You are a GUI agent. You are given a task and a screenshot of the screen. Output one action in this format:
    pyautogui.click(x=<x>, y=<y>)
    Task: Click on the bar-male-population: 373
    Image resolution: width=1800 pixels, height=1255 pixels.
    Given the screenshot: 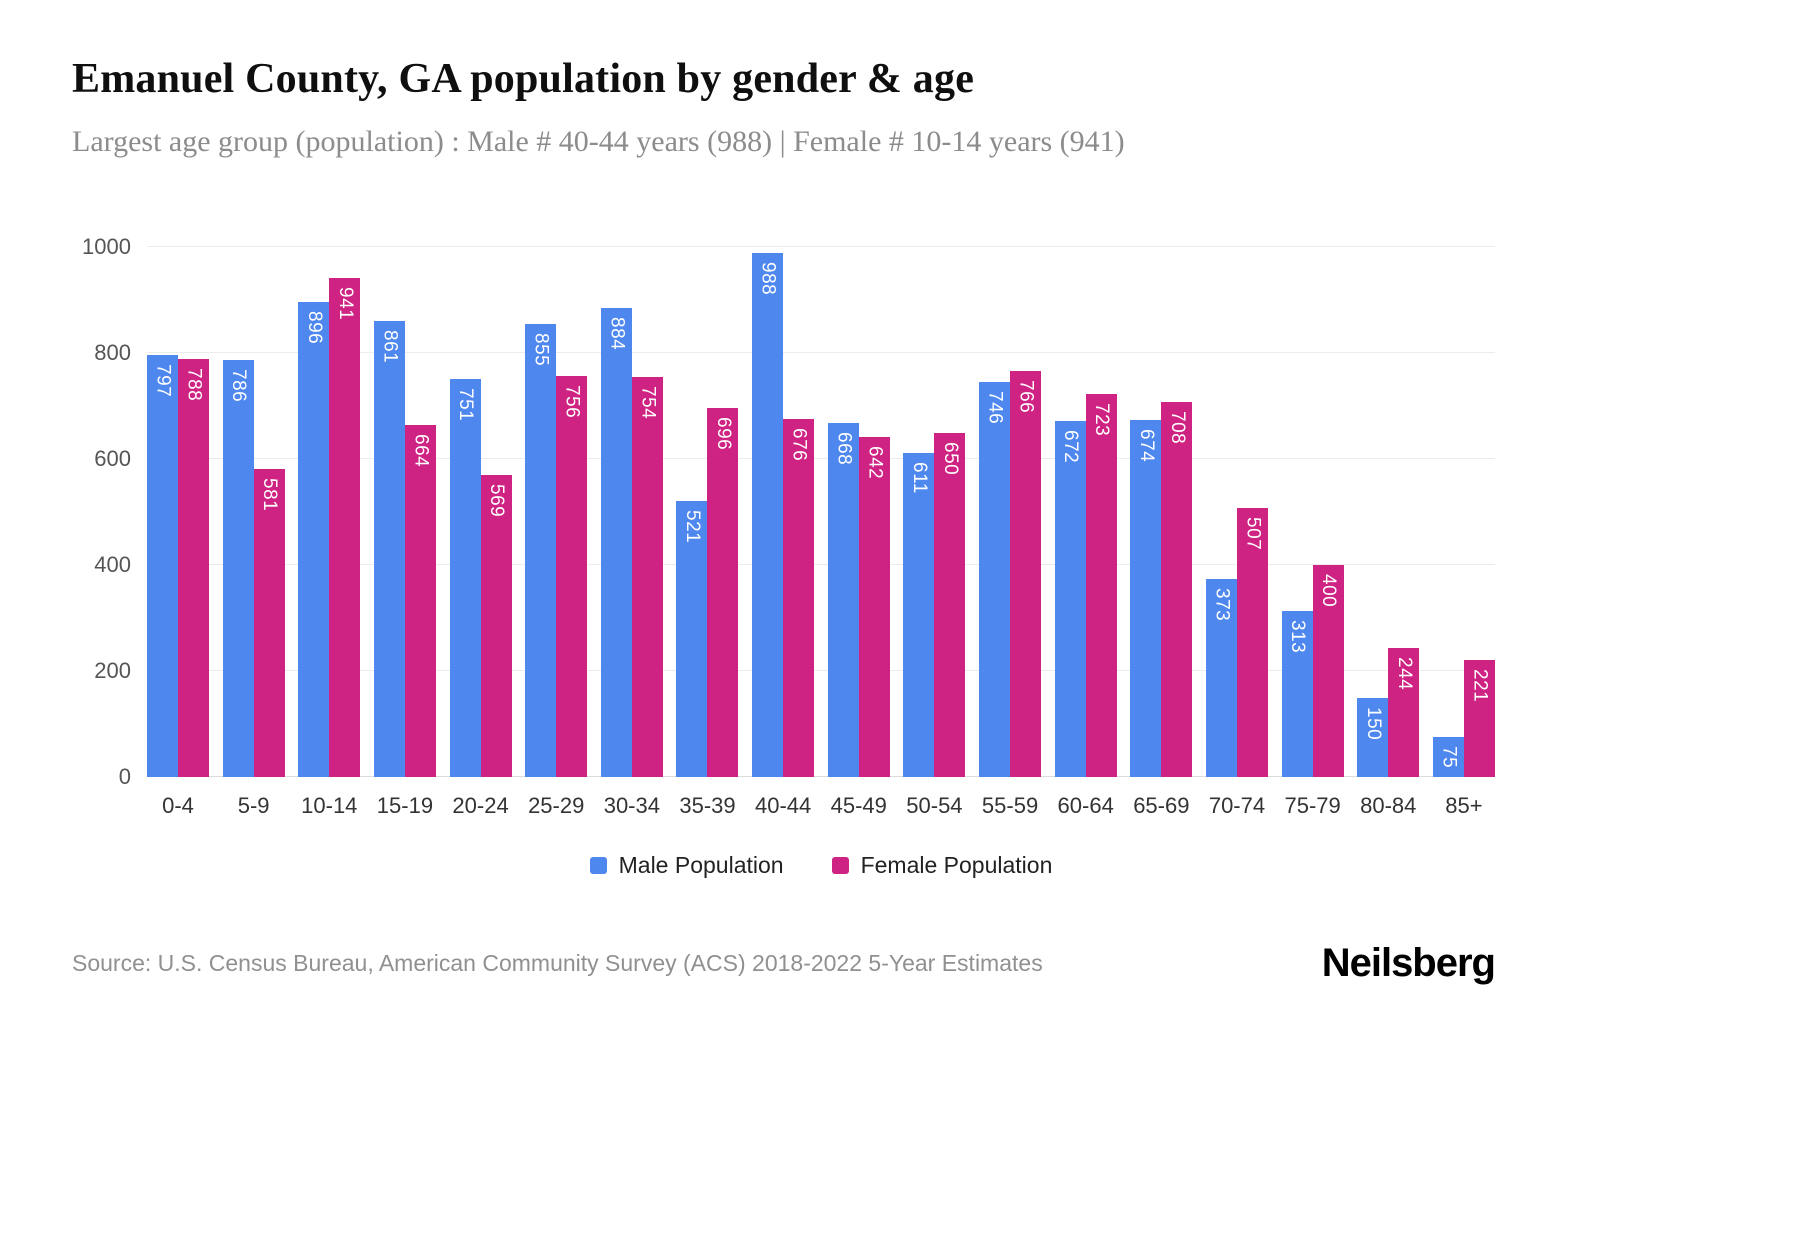 What is the action you would take?
    pyautogui.click(x=1221, y=678)
    